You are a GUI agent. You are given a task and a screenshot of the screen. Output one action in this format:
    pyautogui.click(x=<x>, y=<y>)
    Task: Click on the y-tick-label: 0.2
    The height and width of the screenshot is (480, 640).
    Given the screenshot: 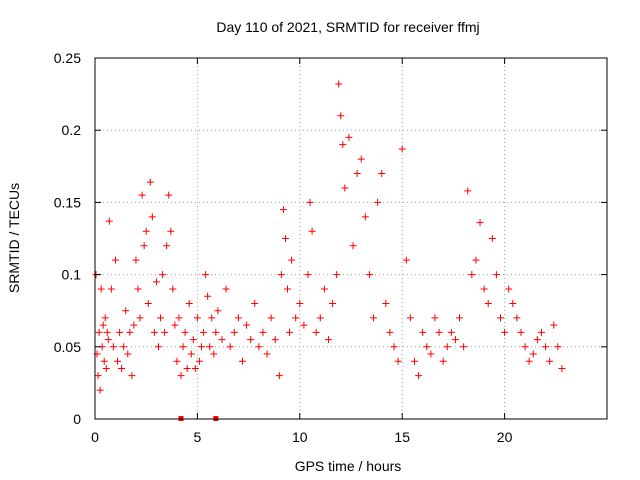 What is the action you would take?
    pyautogui.click(x=72, y=130)
    